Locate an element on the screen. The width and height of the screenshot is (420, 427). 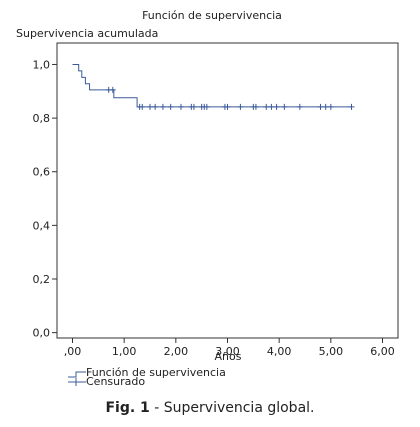
x-axis-label: Años is located at coordinates (228, 356).